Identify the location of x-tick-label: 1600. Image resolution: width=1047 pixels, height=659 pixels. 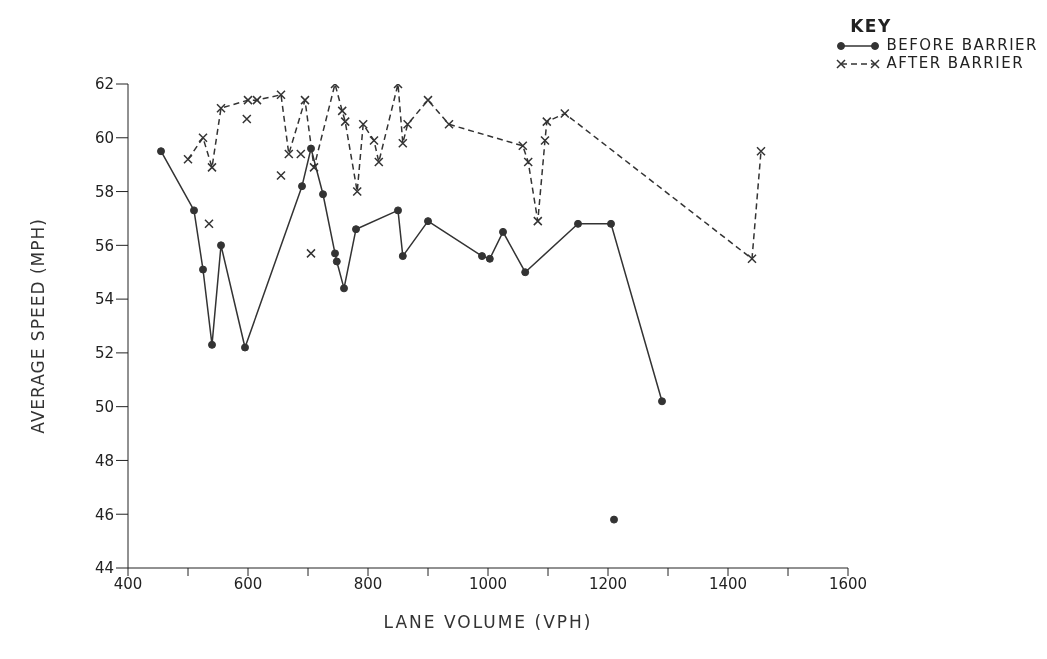
(848, 583).